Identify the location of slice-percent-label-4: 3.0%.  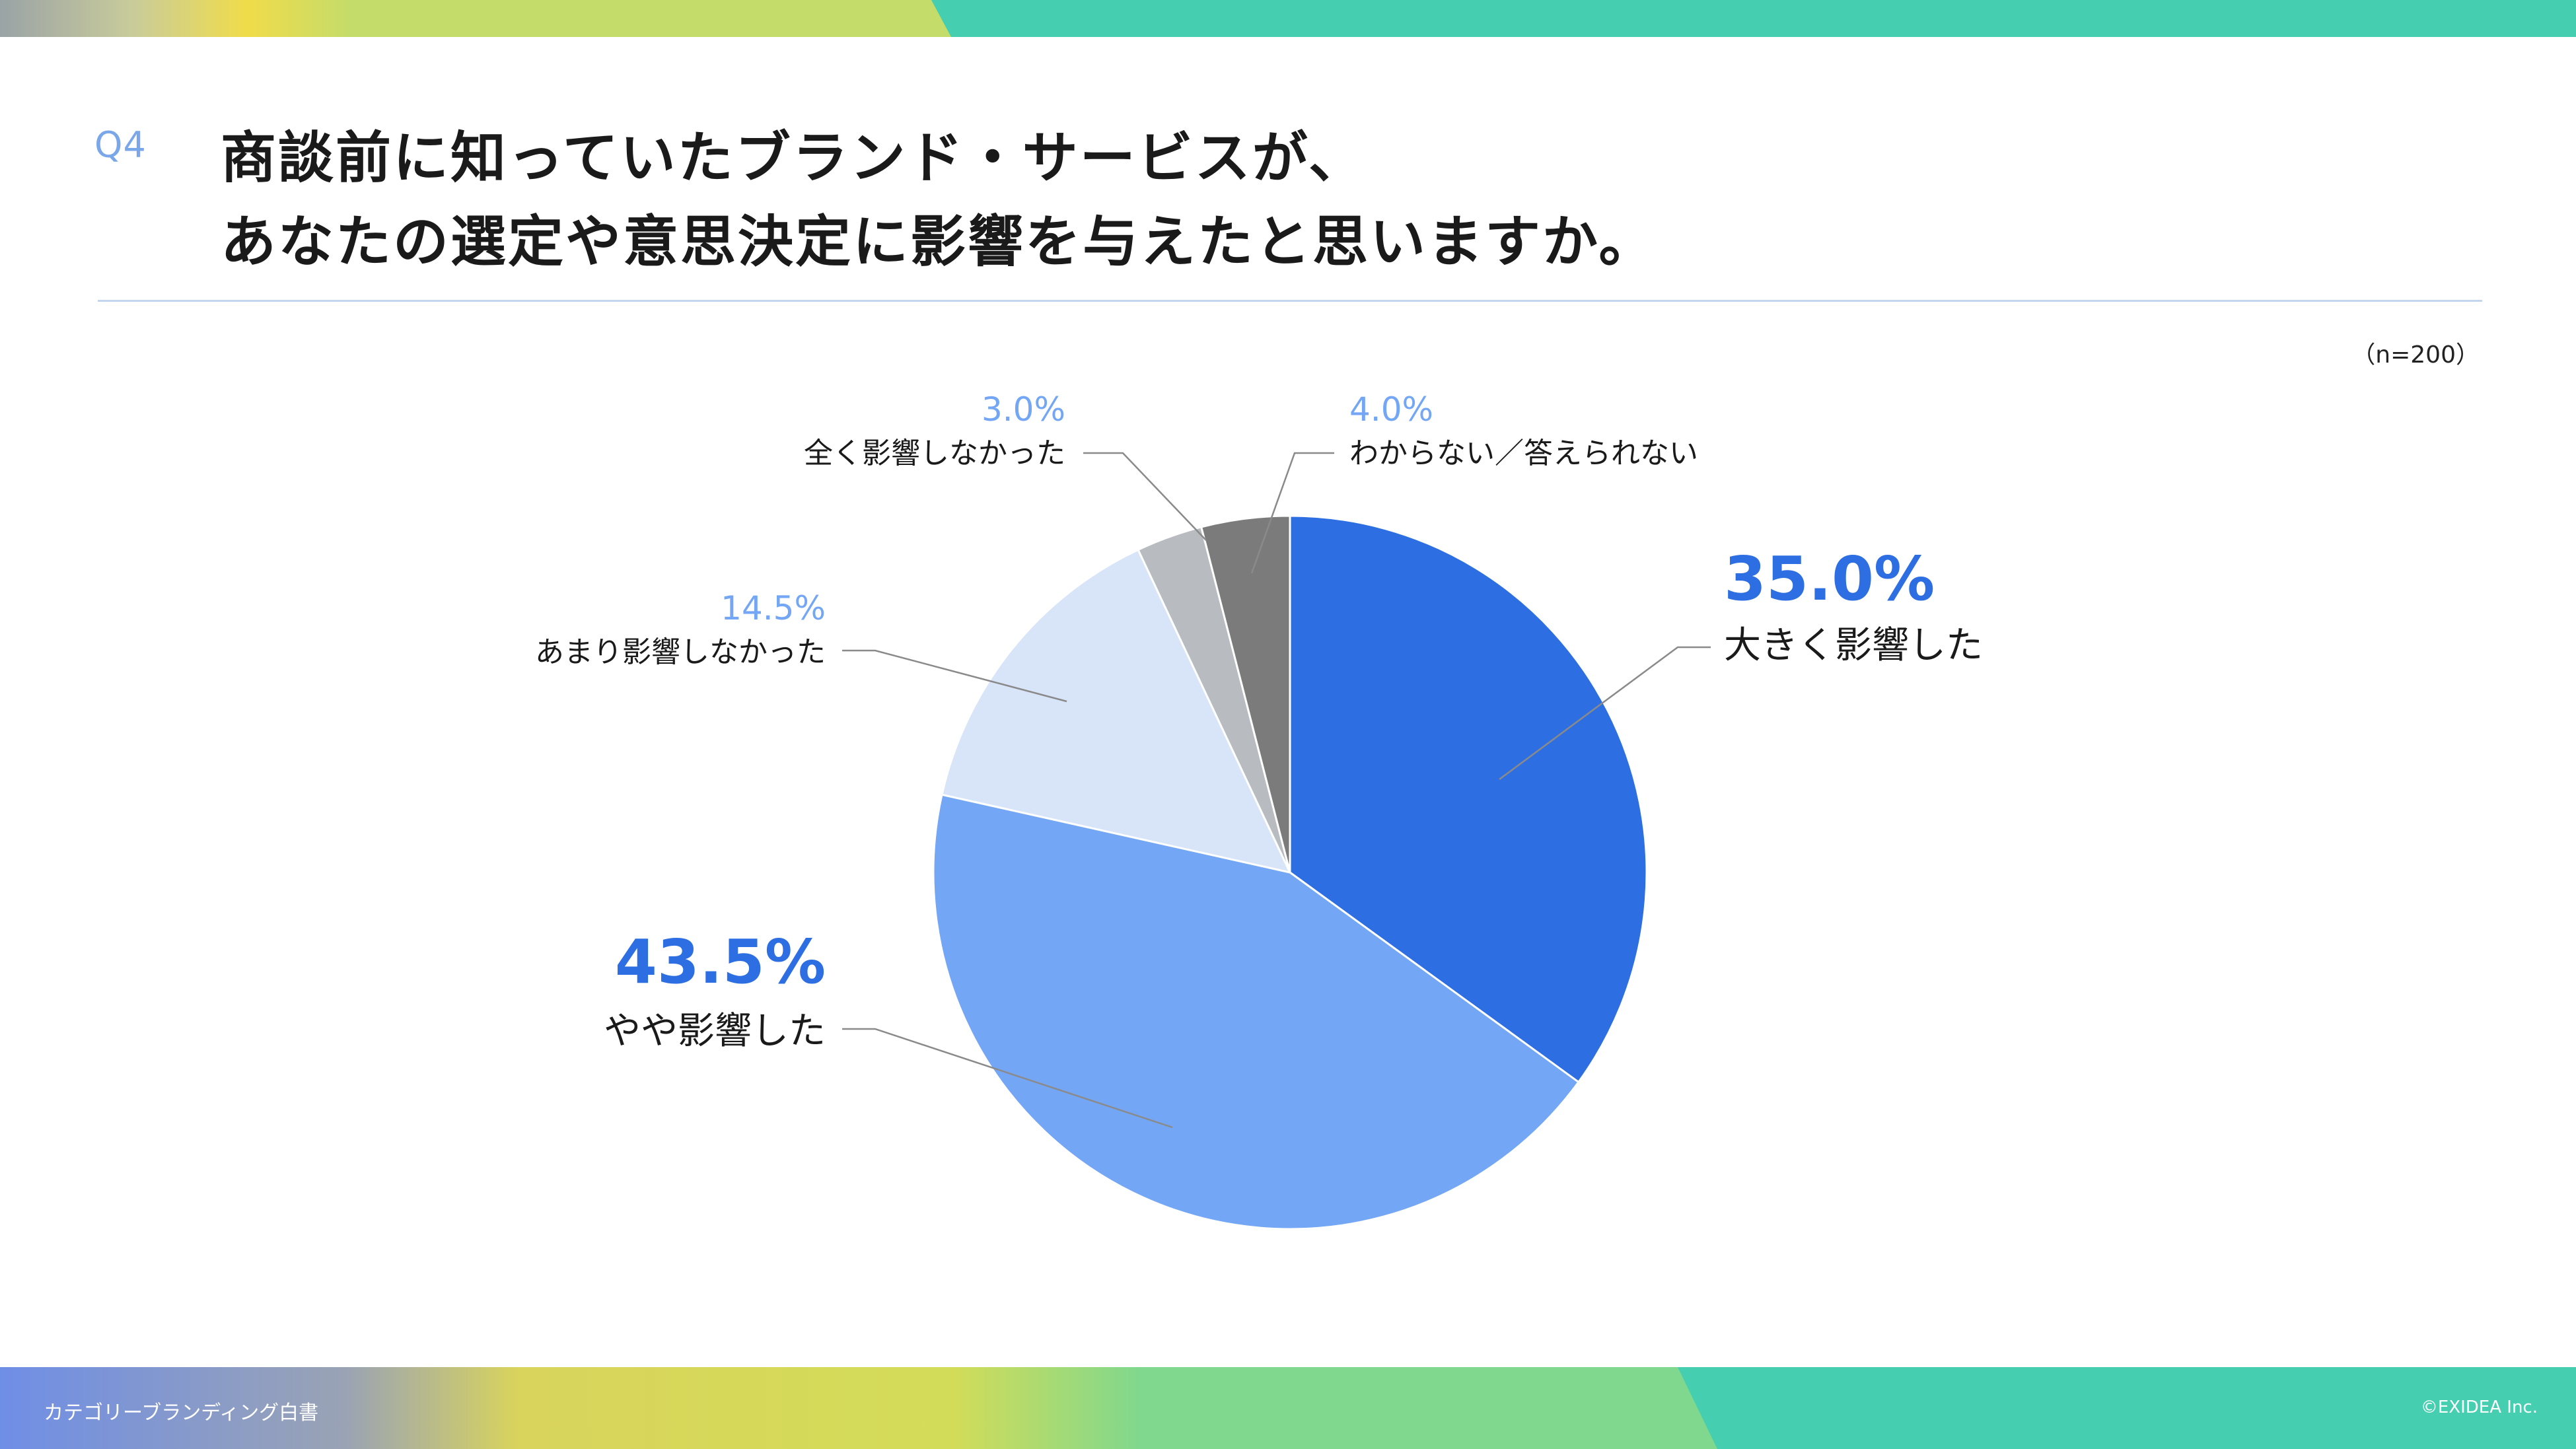
(1023, 410).